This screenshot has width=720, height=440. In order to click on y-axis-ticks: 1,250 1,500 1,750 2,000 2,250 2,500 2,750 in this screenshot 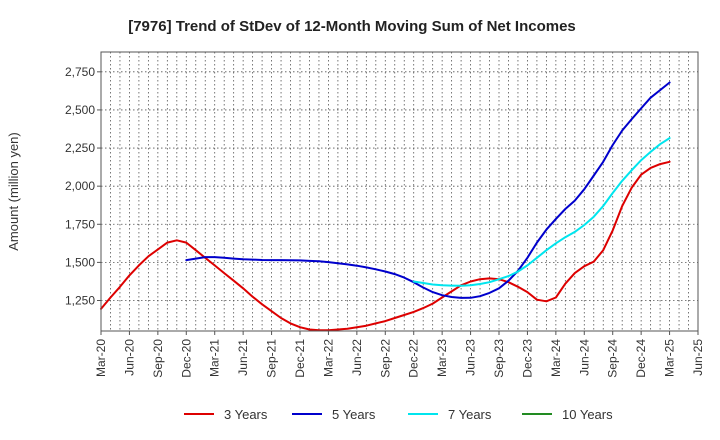, I will do `click(83, 186)`.